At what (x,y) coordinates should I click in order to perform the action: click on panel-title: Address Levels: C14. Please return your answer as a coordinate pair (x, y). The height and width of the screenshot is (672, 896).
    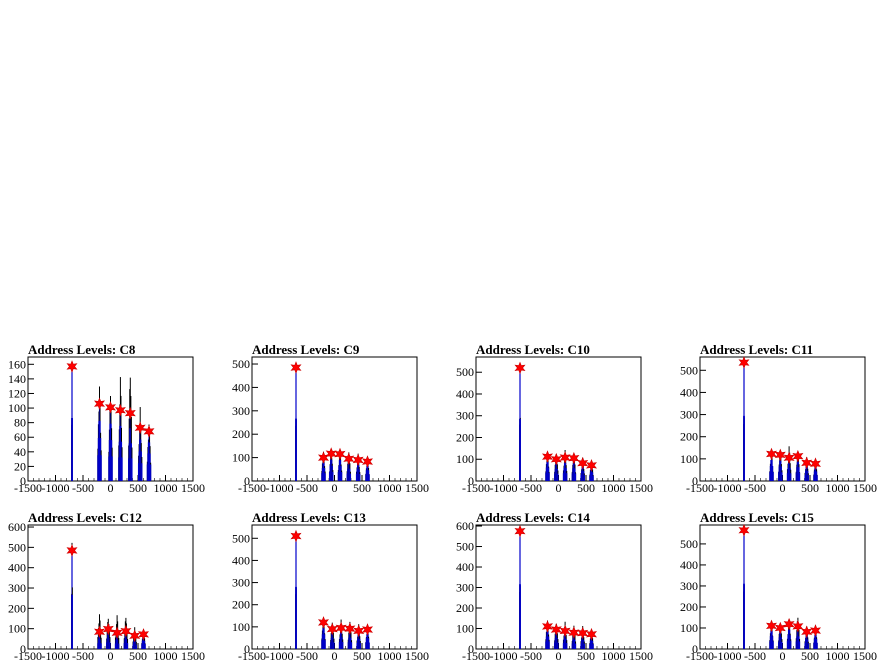
    Looking at the image, I should click on (533, 517).